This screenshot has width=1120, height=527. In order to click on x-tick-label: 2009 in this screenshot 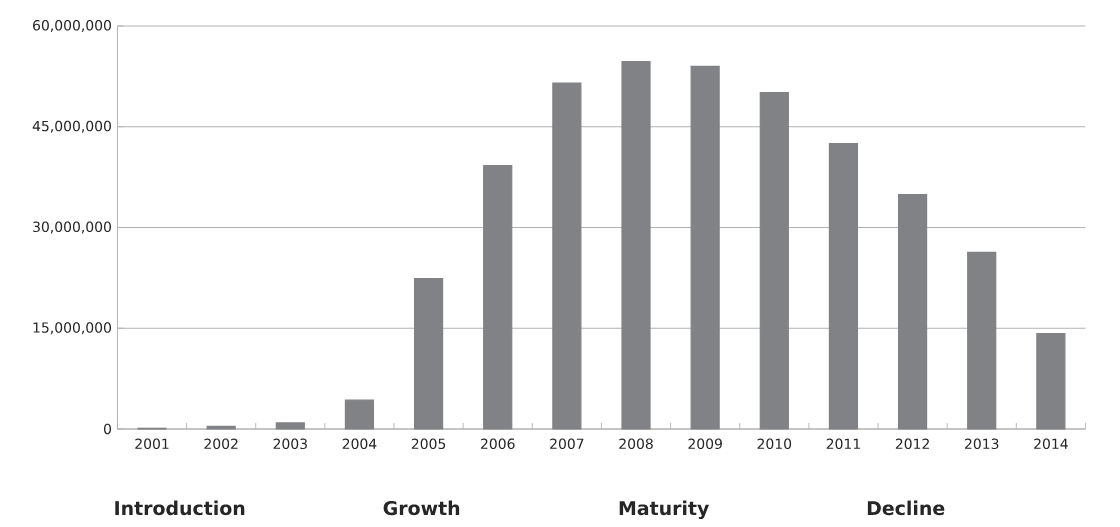, I will do `click(705, 444)`.